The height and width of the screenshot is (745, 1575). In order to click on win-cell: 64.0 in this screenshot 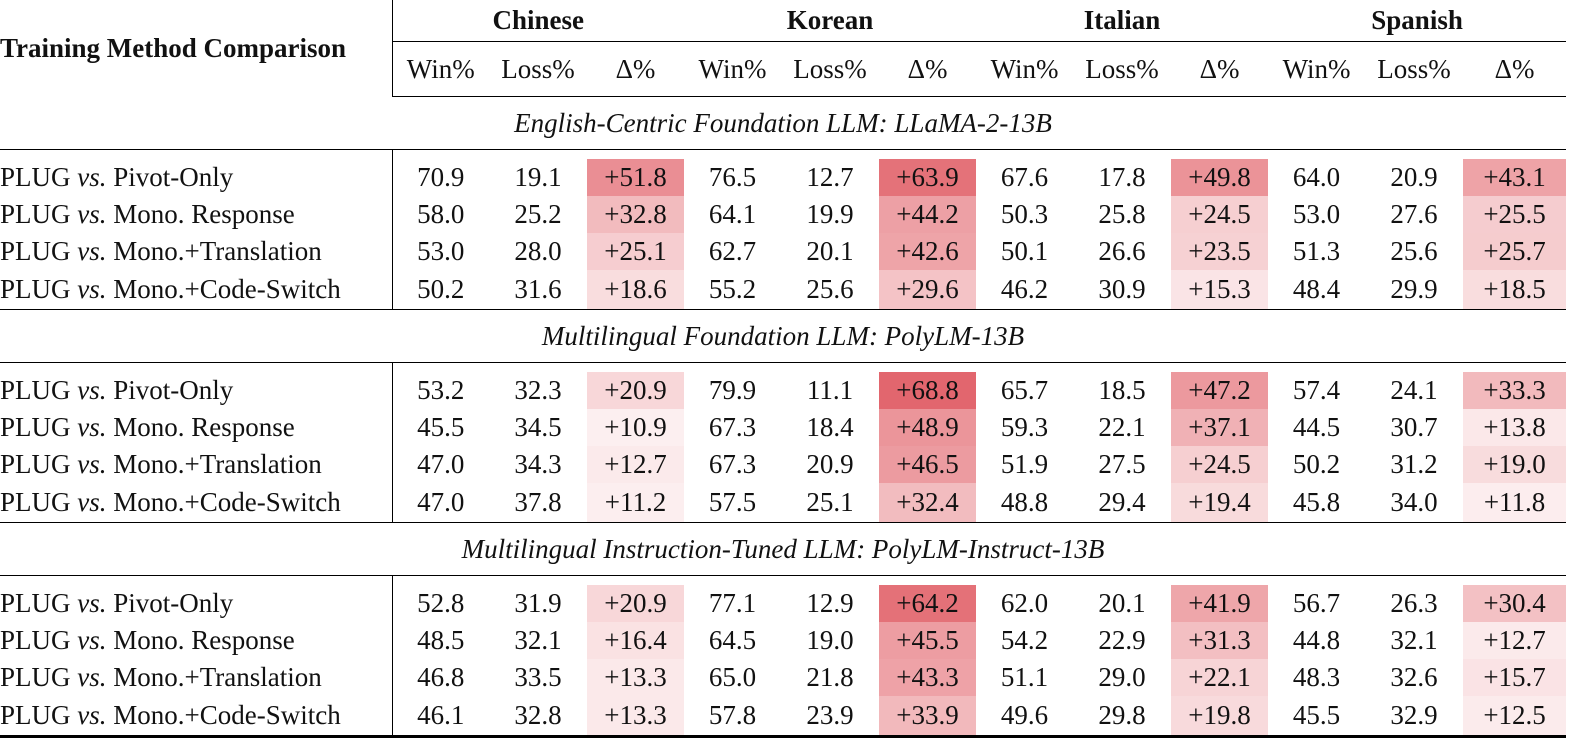, I will do `click(1316, 177)`.